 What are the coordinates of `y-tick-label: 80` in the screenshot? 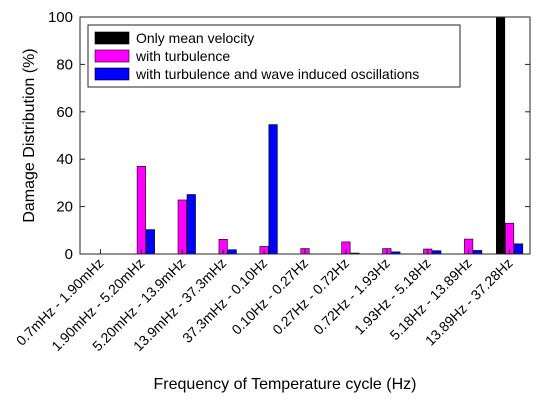 It's located at (64, 64).